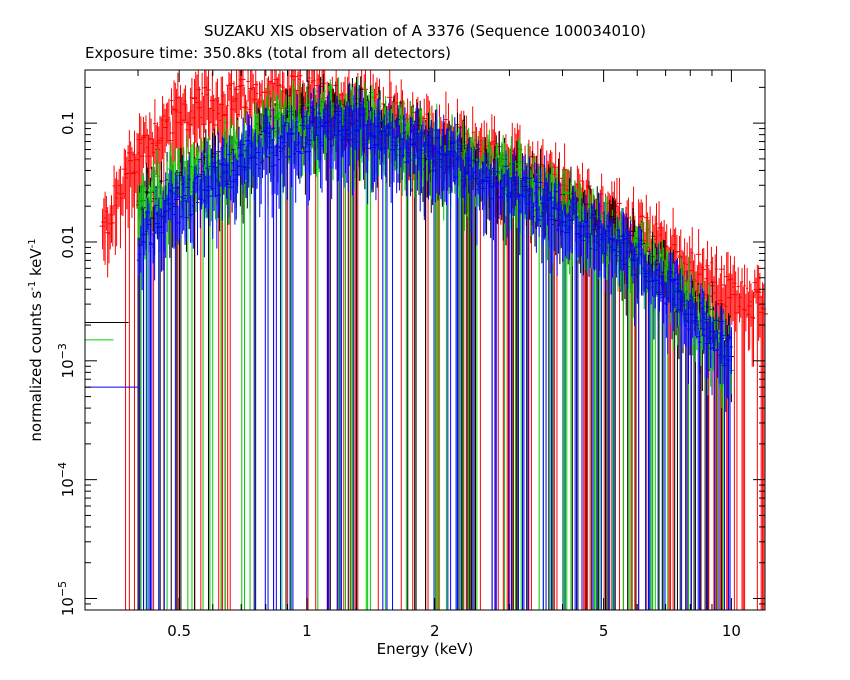  I want to click on y-tick-label: 0.01, so click(68, 241).